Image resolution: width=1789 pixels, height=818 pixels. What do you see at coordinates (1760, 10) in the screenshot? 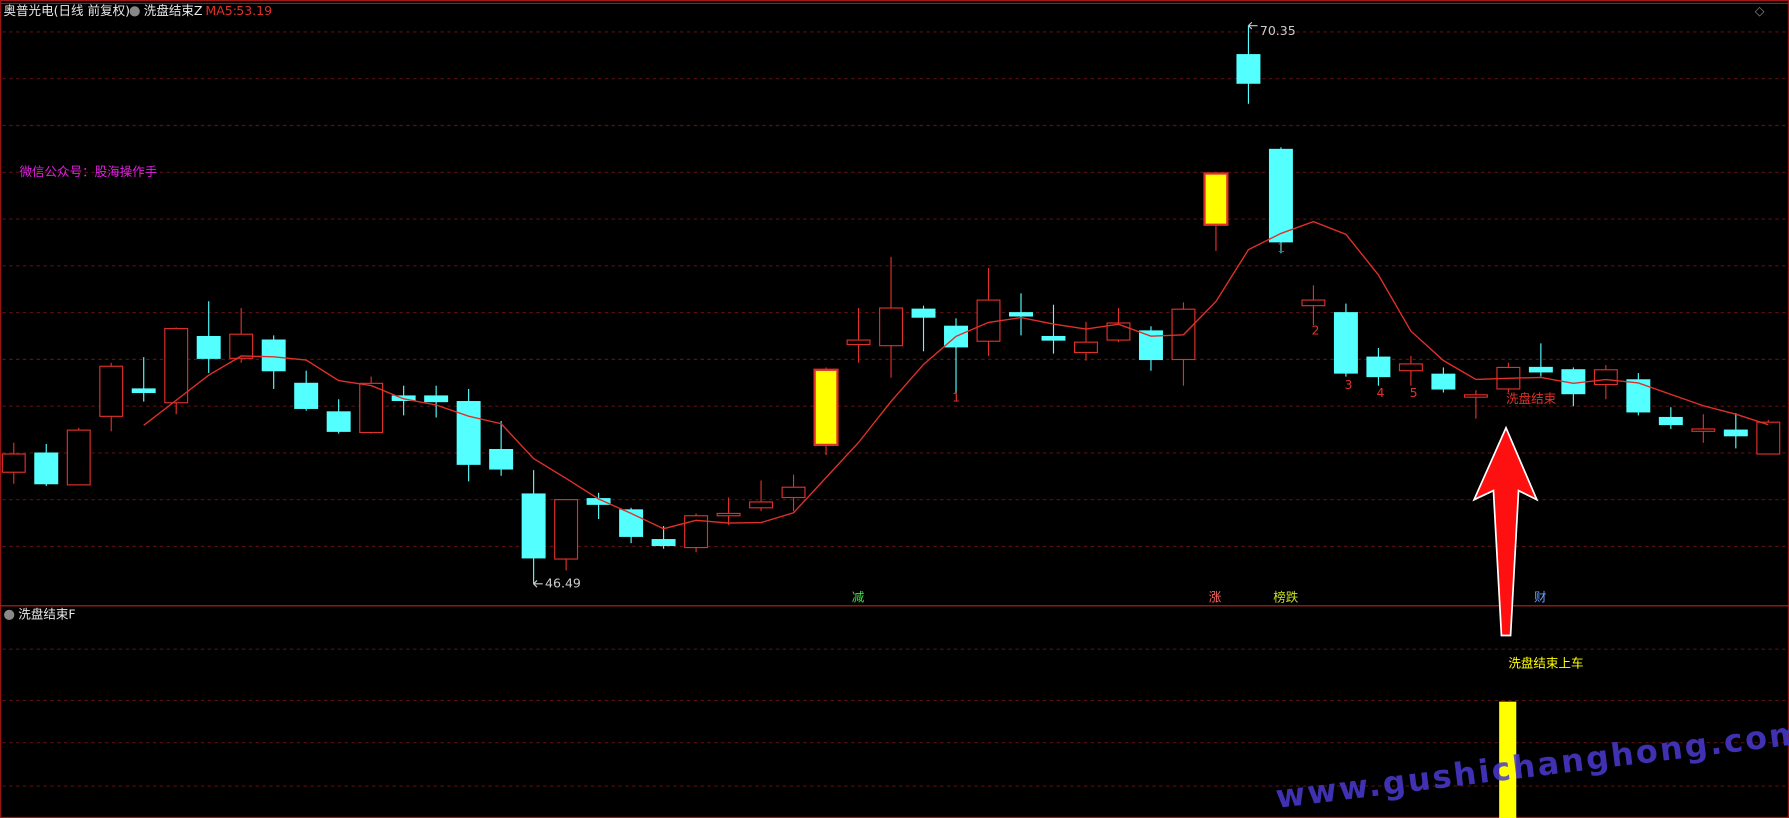
I see `panel-control: ◇` at bounding box center [1760, 10].